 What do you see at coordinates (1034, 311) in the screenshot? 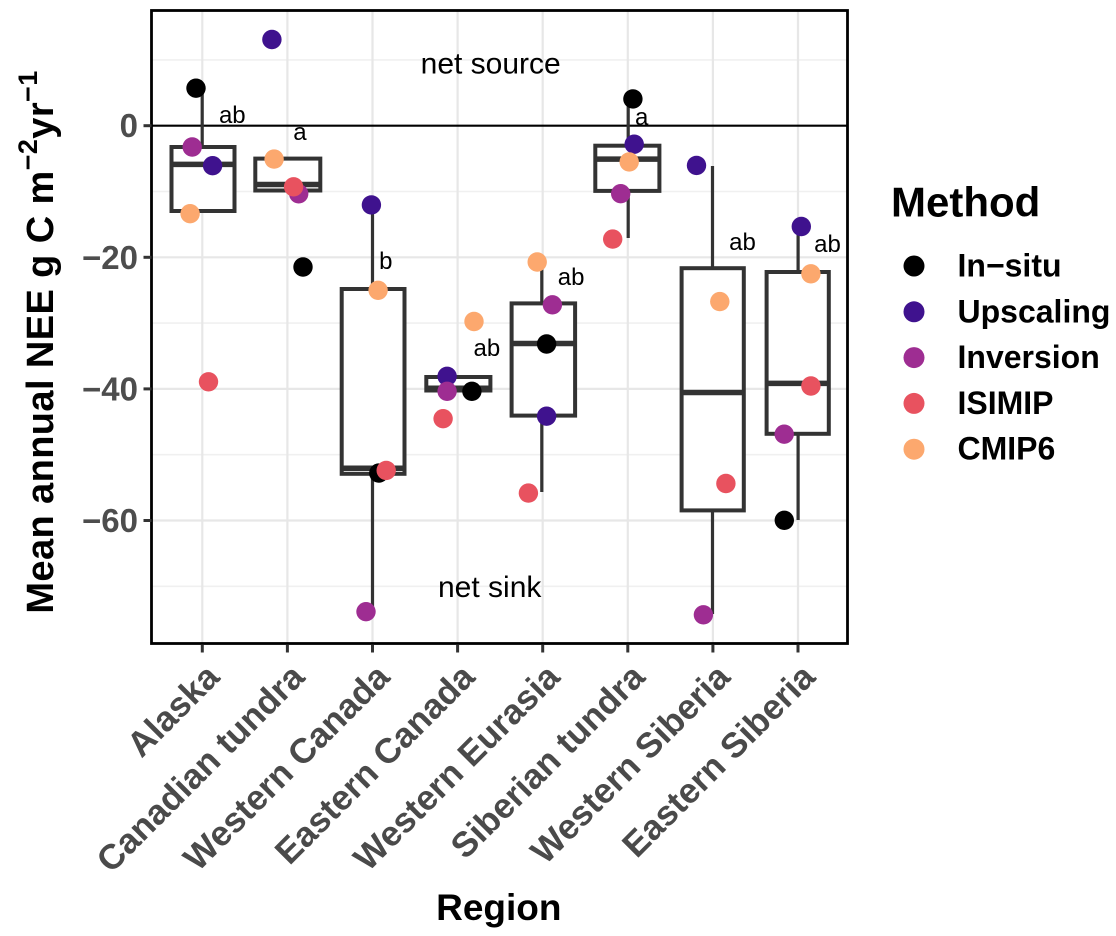
I see `svg-text: Upscaling` at bounding box center [1034, 311].